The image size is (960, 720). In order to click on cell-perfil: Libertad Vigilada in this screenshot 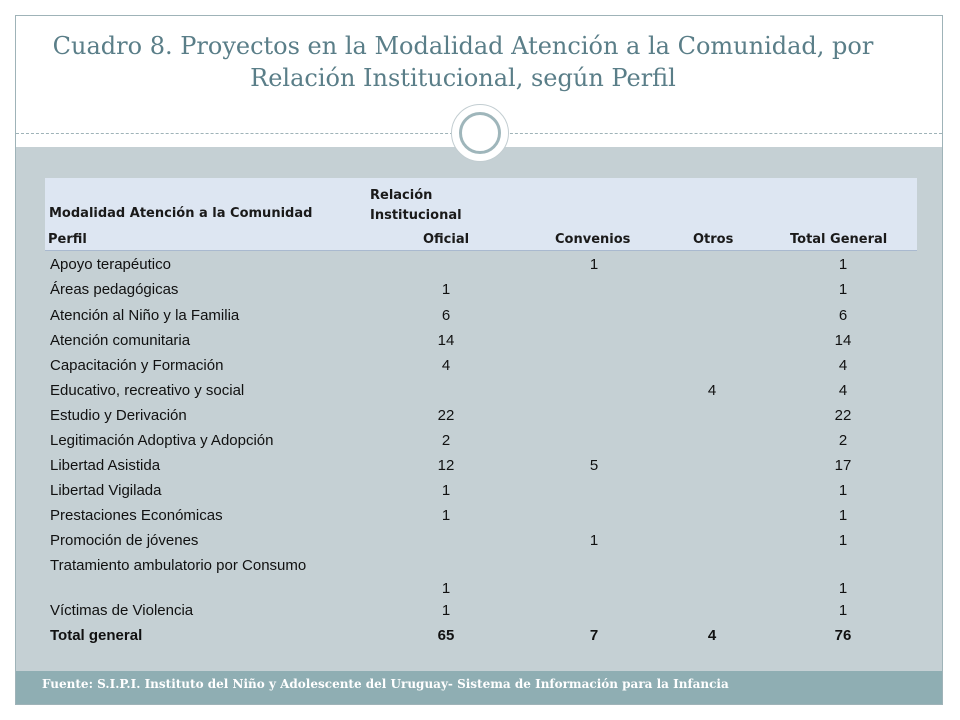, I will do `click(106, 490)`.